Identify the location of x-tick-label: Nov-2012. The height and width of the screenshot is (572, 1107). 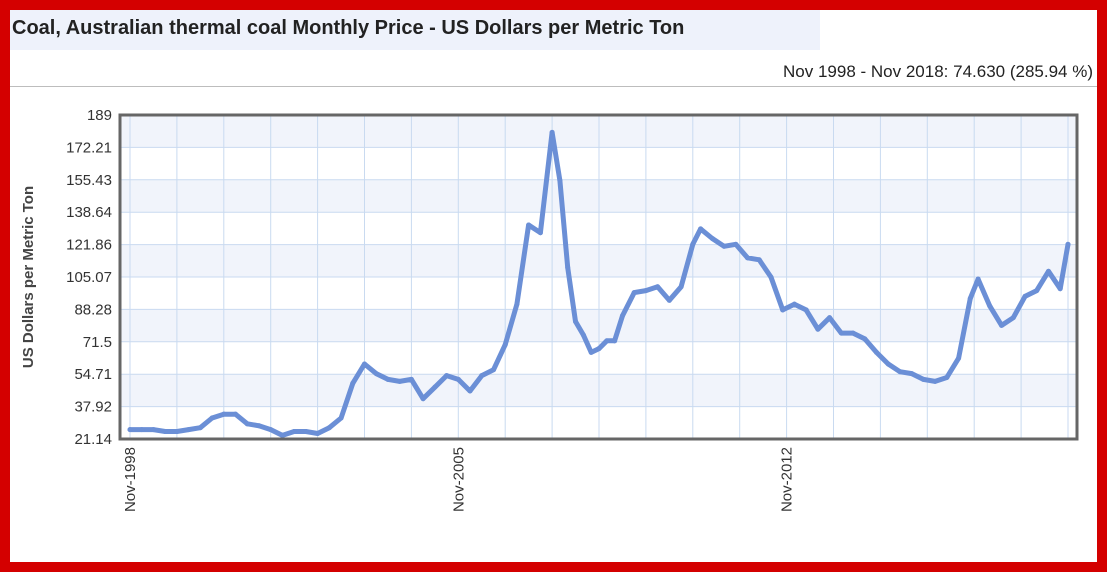
(787, 479).